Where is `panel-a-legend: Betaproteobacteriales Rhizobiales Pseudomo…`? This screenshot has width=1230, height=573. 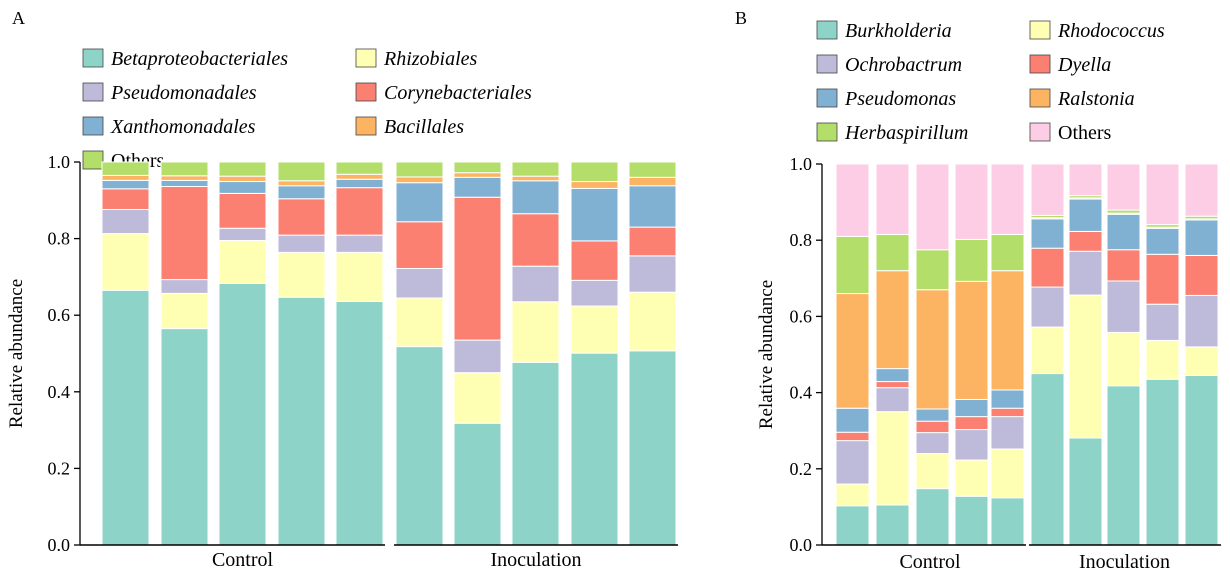
panel-a-legend: Betaproteobacteriales Rhizobiales Pseudomo… is located at coordinates (307, 110).